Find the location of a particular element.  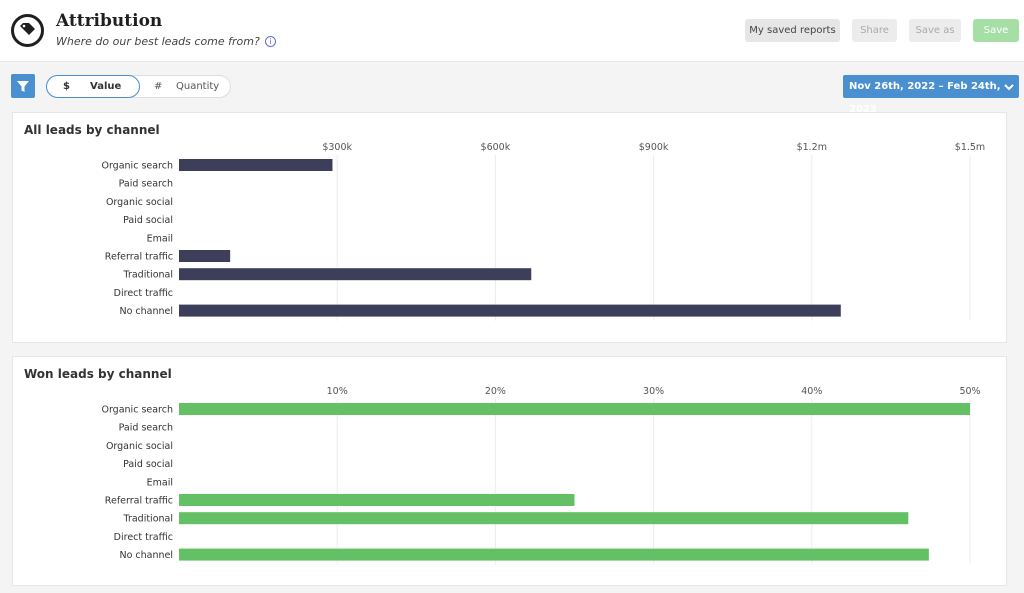

date-range-picker: Nov 26th, 2022 – Feb 24th, 2023 is located at coordinates (931, 95).